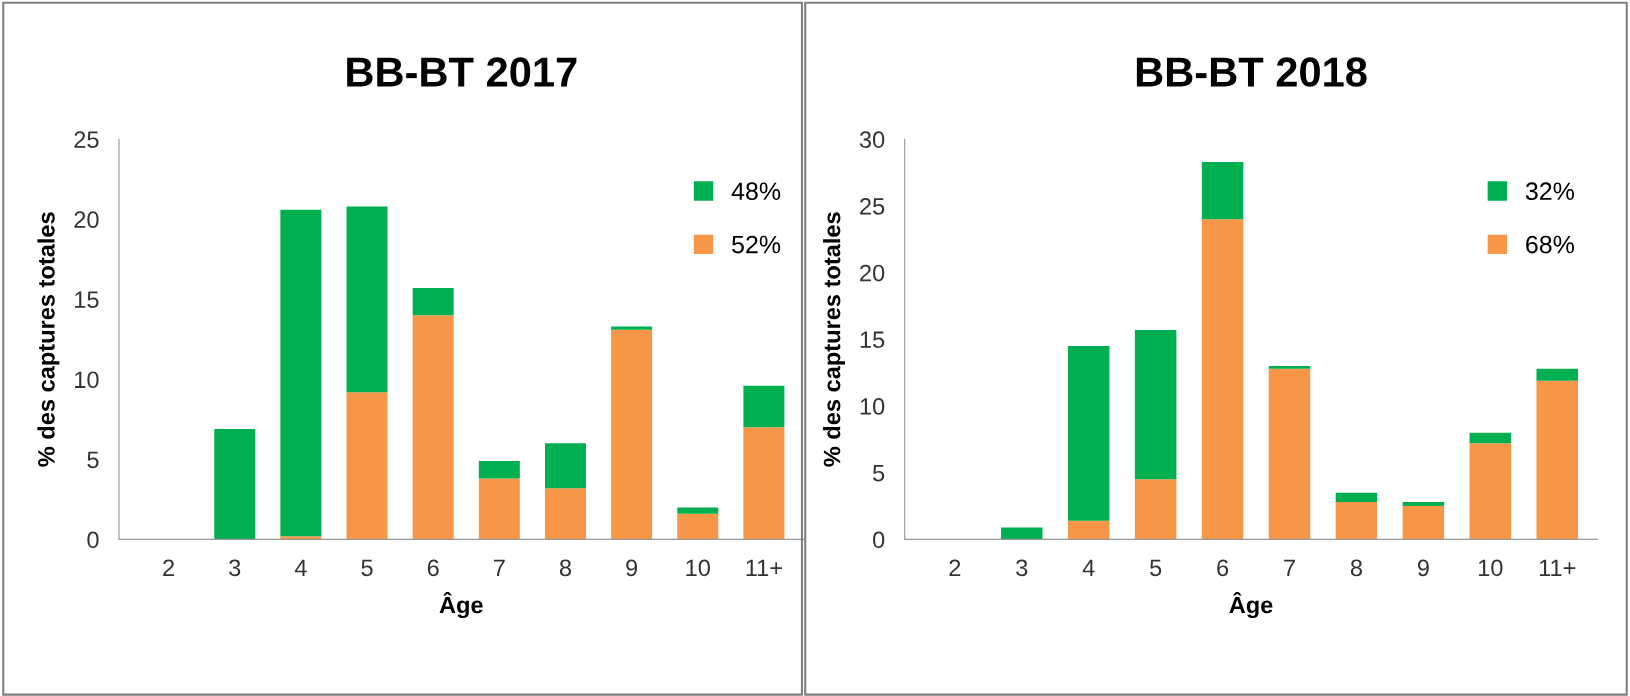  What do you see at coordinates (756, 191) in the screenshot?
I see `legend-label: 48%` at bounding box center [756, 191].